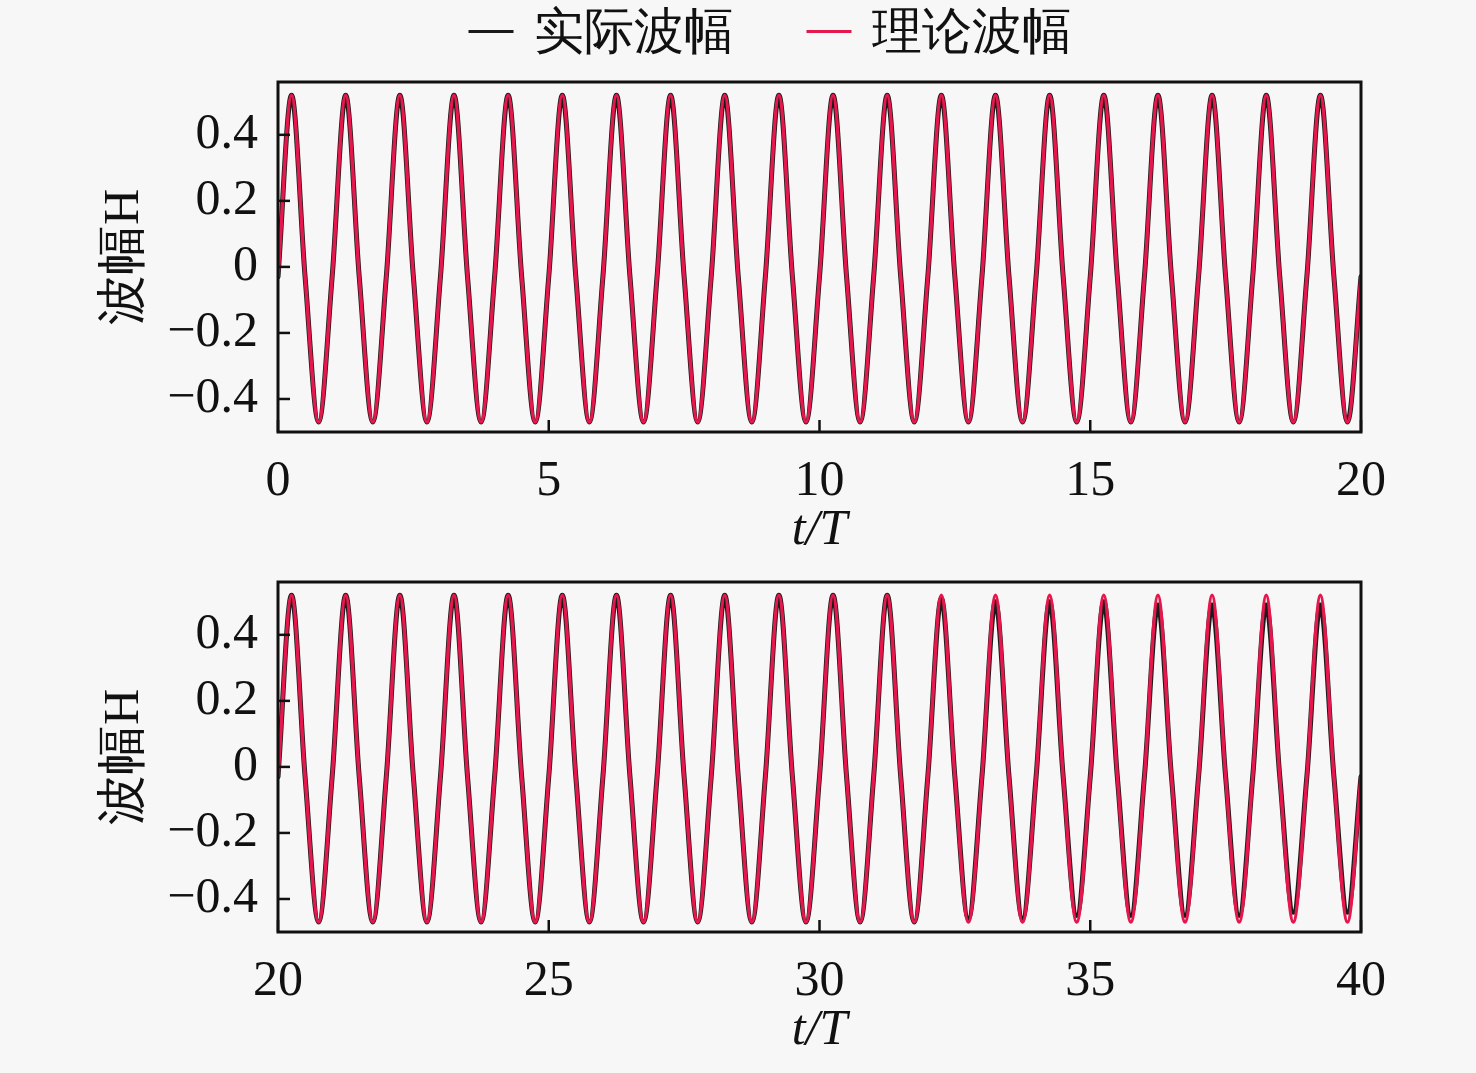 The width and height of the screenshot is (1476, 1073). I want to click on legend-label: 理论波幅, so click(971, 31).